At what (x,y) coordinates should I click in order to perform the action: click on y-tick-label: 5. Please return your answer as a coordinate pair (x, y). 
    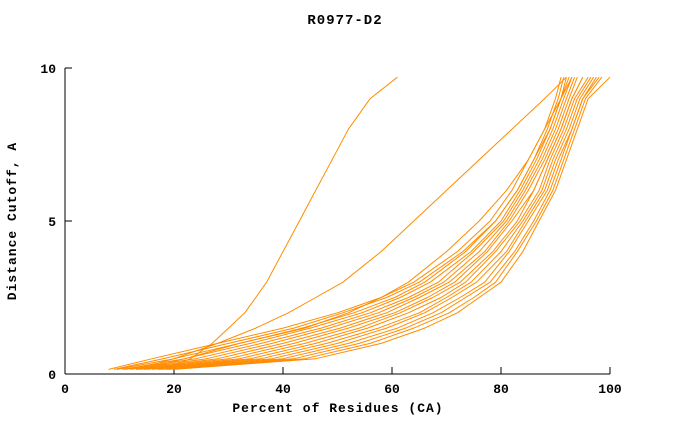
    Looking at the image, I should click on (52, 222).